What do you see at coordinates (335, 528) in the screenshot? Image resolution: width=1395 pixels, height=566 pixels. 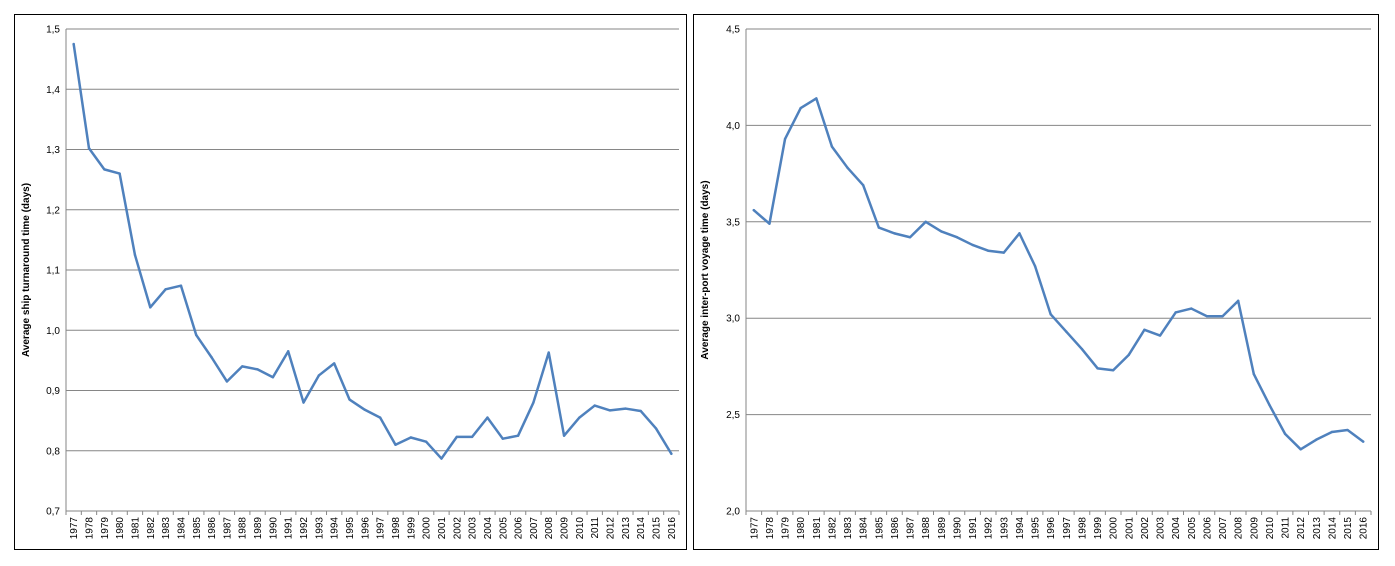 I see `x-tick-label: 1994` at bounding box center [335, 528].